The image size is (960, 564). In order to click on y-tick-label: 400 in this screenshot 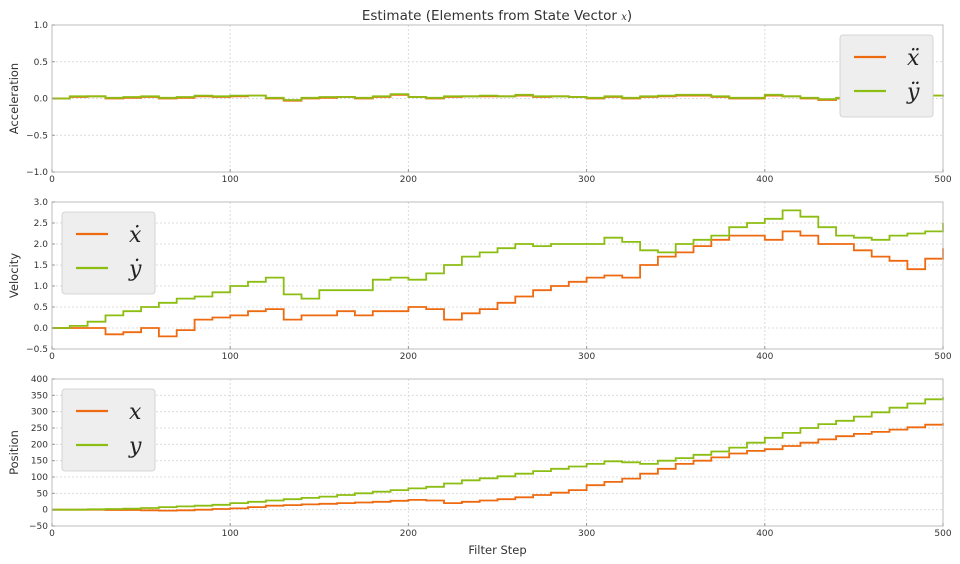, I will do `click(39, 380)`.